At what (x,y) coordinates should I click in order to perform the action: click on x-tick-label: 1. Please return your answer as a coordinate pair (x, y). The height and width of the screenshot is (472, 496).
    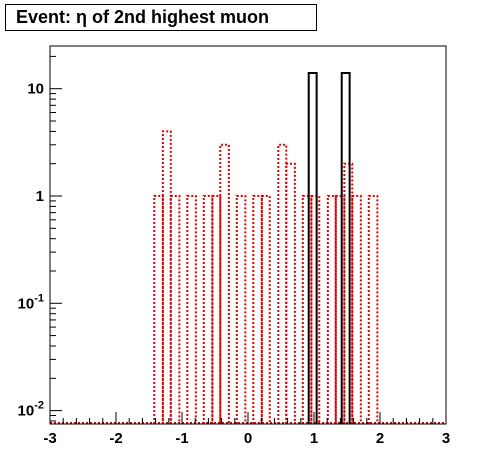
    Looking at the image, I should click on (314, 438).